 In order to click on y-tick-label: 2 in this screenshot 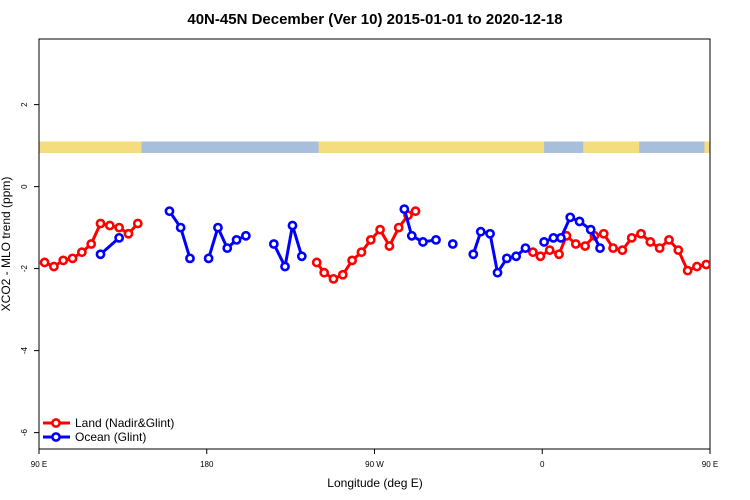, I will do `click(24, 104)`.